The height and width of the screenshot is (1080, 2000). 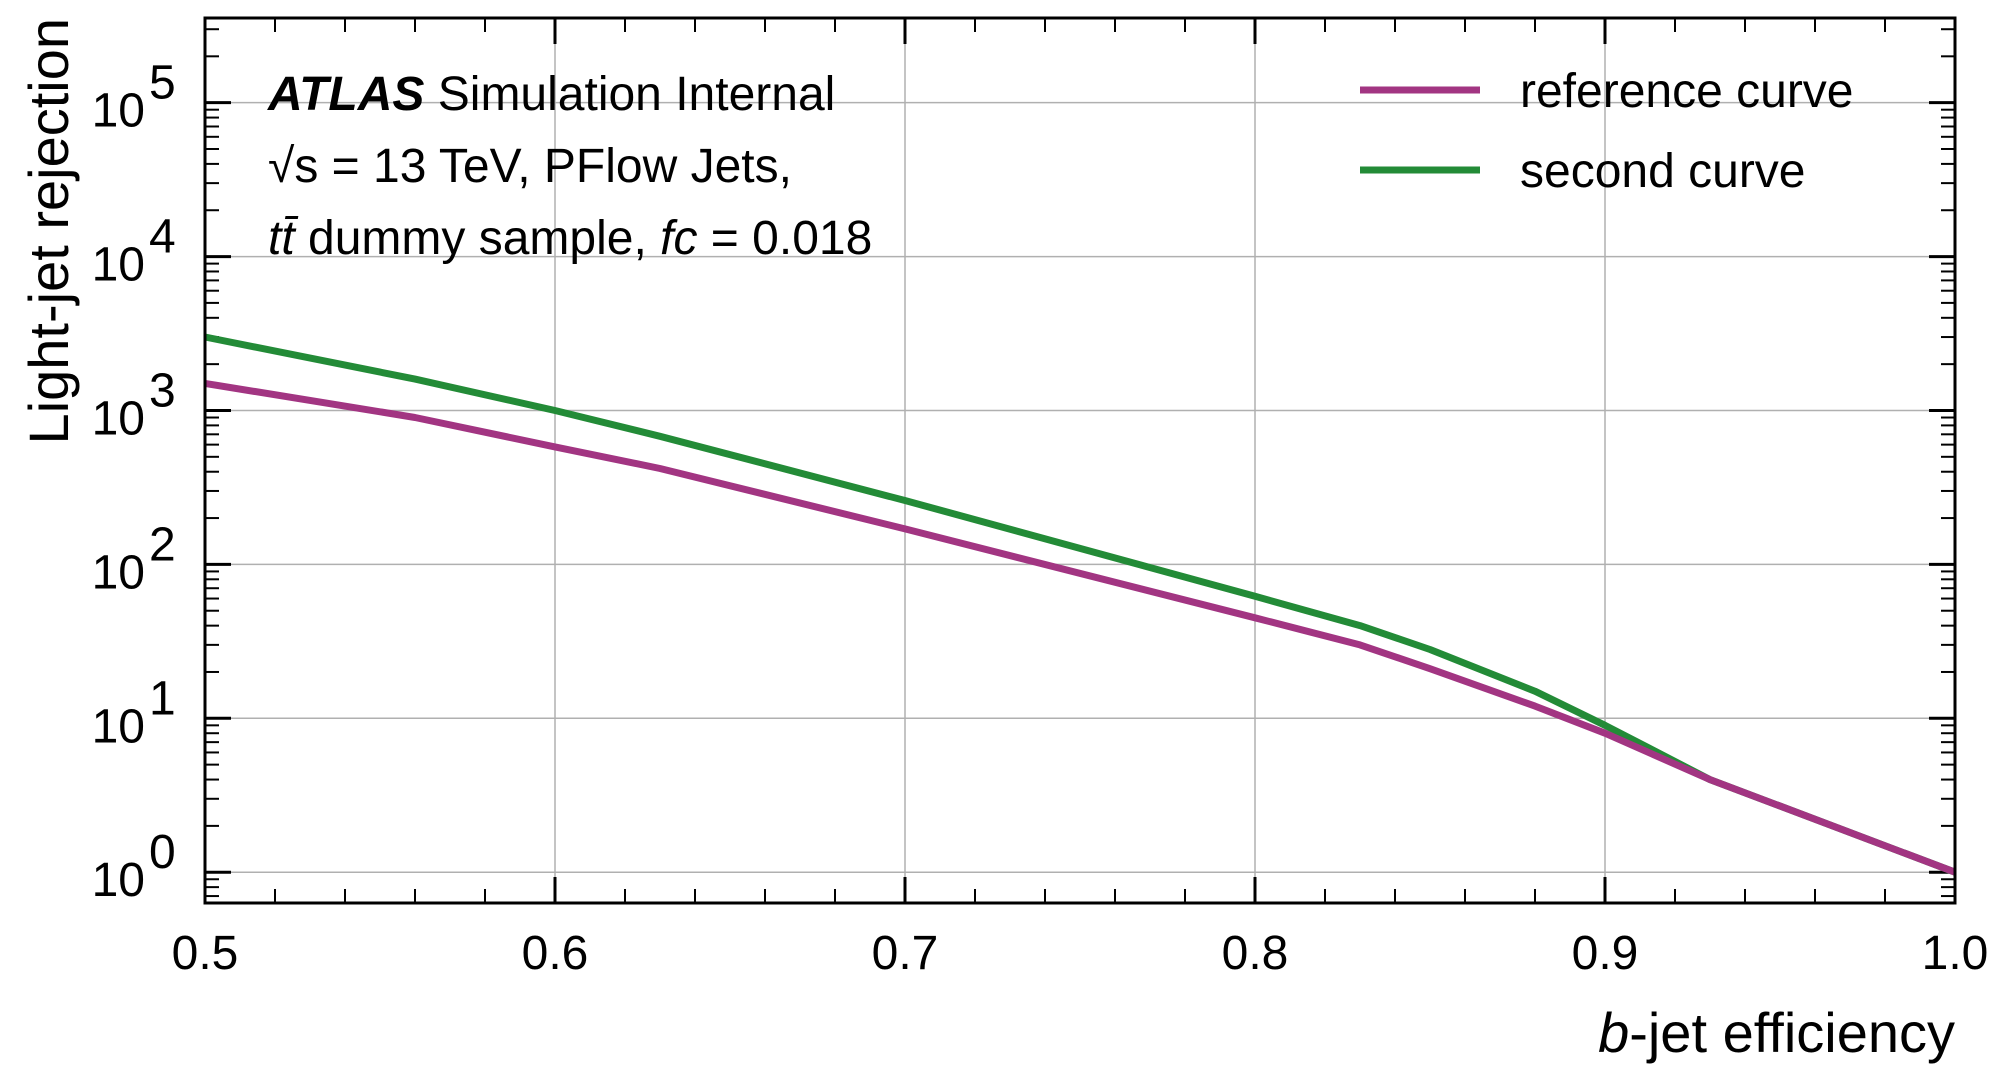 What do you see at coordinates (1955, 953) in the screenshot?
I see `x-tick-label: 1.0` at bounding box center [1955, 953].